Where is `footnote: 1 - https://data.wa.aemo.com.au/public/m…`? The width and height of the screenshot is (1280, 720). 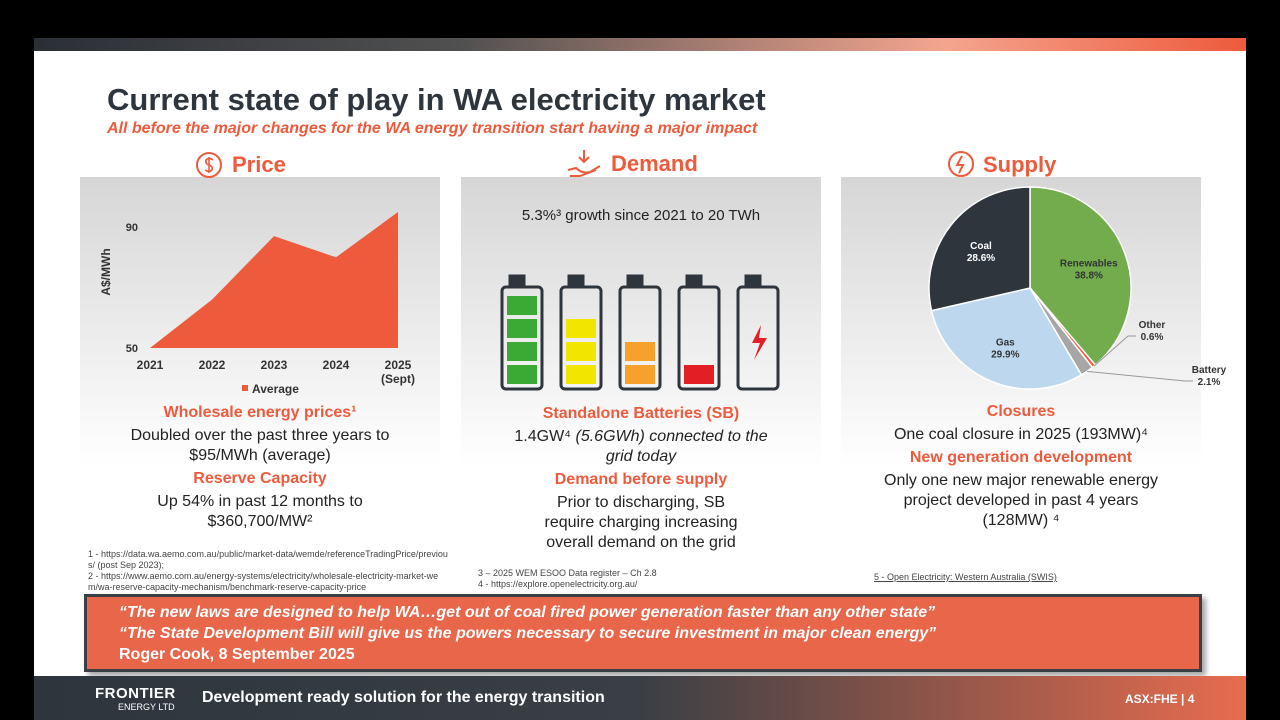 footnote: 1 - https://data.wa.aemo.com.au/public/m… is located at coordinates (268, 559).